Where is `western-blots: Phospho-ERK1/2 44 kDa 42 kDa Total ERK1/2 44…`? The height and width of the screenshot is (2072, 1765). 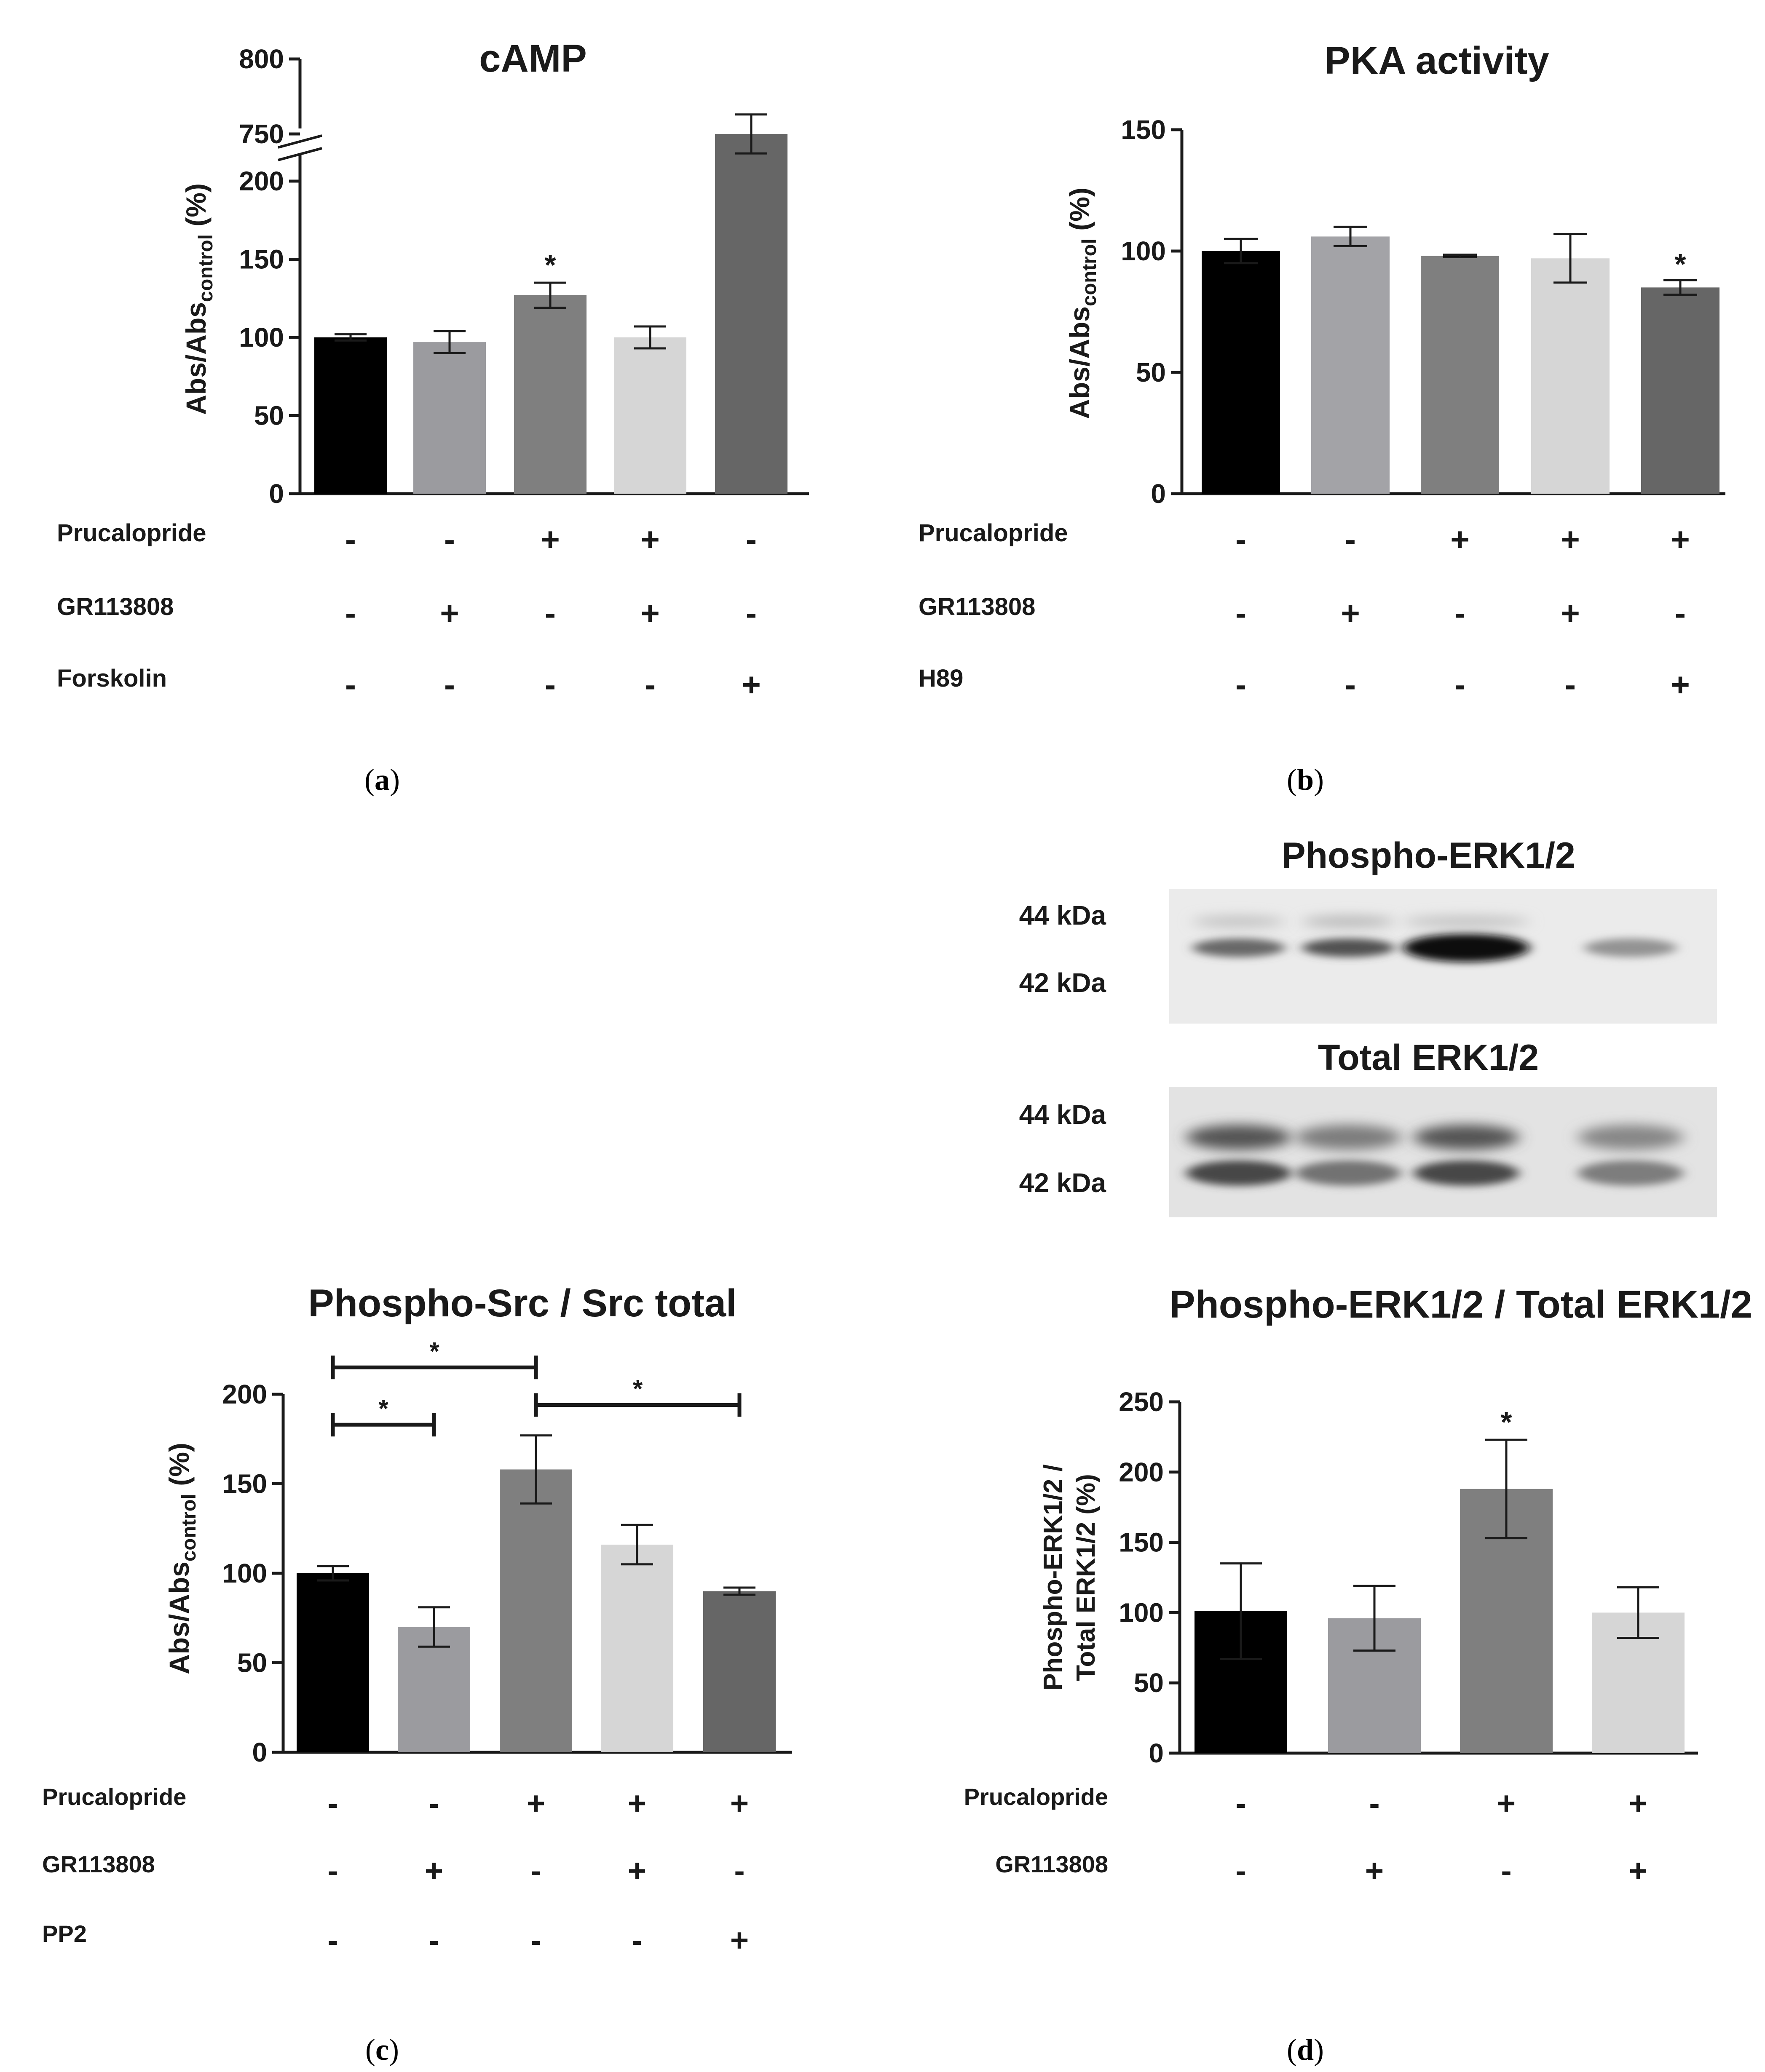
western-blots: Phospho-ERK1/2 44 kDa 42 kDa Total ERK1/2 44… is located at coordinates (1368, 1026).